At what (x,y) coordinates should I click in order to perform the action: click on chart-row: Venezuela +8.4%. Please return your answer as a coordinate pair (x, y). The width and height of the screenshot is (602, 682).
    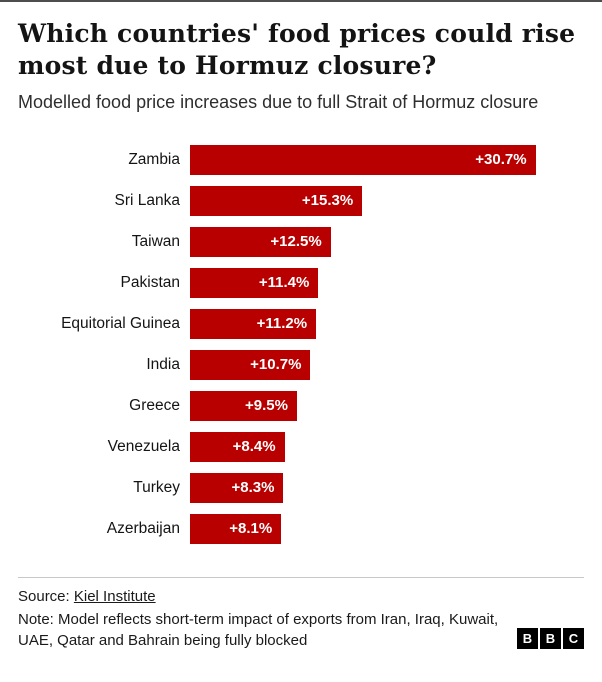
    Looking at the image, I should click on (301, 446).